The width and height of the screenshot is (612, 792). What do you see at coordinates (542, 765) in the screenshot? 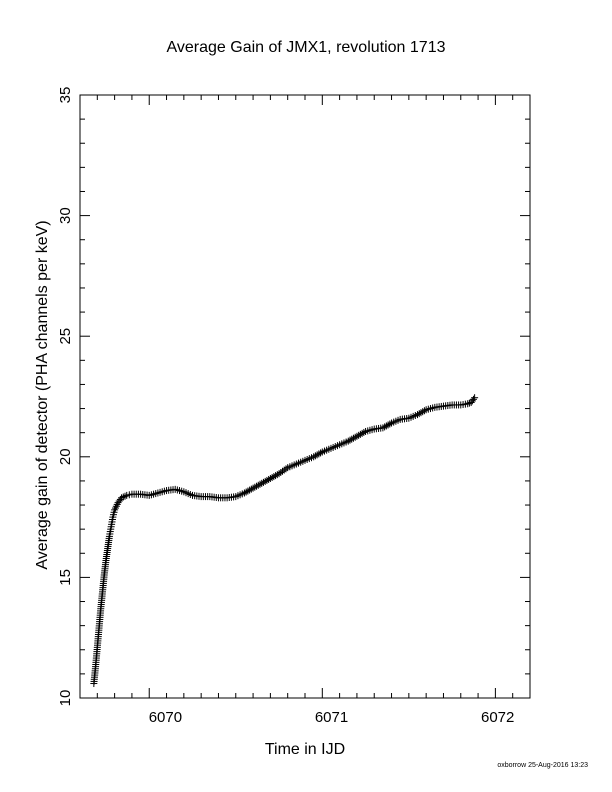
I see `credit-stamp: oxborrow 25-Aug-2016 13:23` at bounding box center [542, 765].